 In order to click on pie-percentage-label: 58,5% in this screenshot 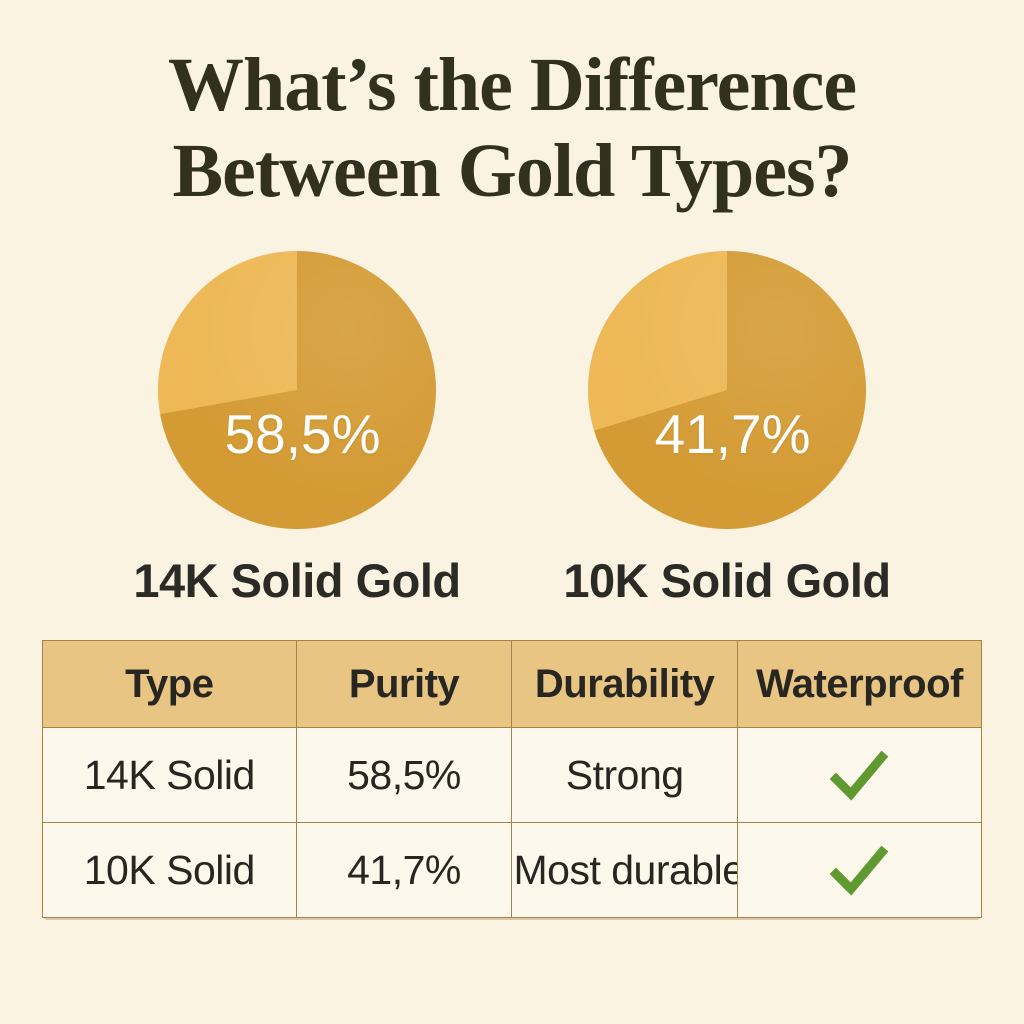, I will do `click(302, 434)`.